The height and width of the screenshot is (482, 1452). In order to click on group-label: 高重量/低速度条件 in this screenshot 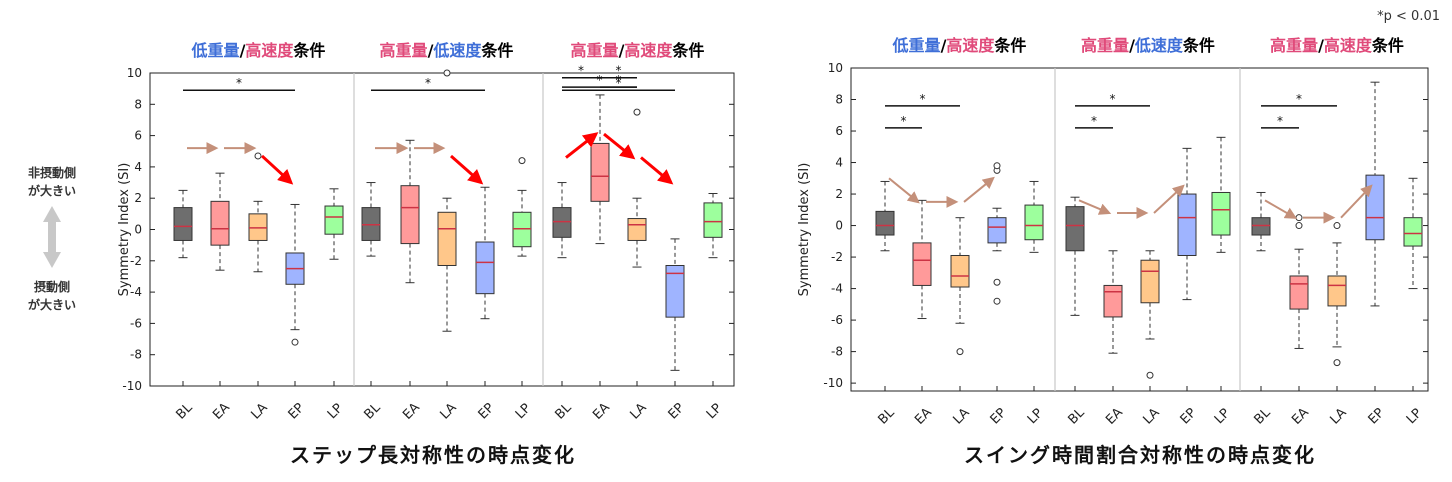, I will do `click(447, 50)`.